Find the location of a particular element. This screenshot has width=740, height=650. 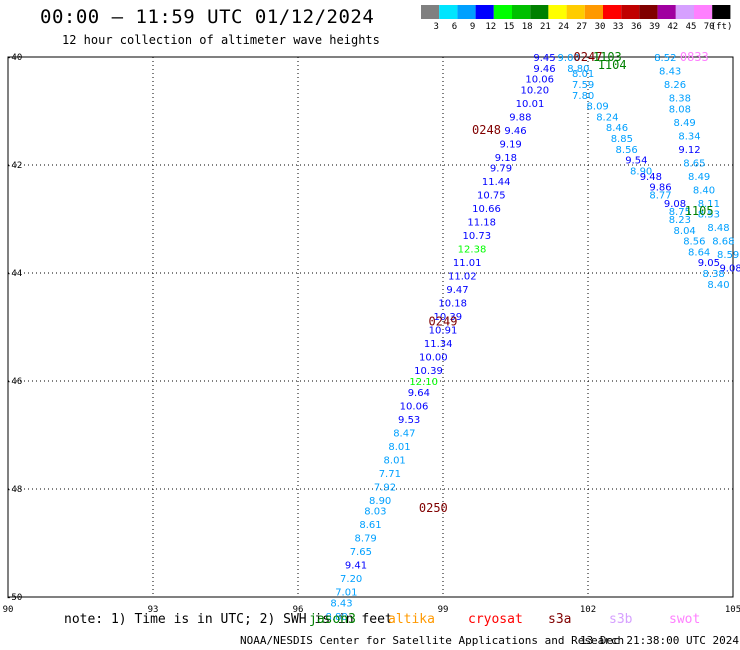

legend-unit: (ft) is located at coordinates (722, 27).